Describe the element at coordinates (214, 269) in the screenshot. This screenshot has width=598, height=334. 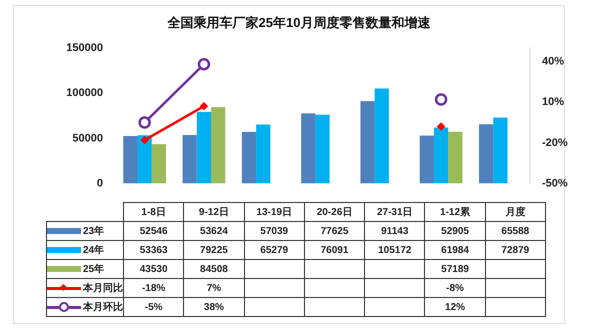
I see `data-label: 84508` at that location.